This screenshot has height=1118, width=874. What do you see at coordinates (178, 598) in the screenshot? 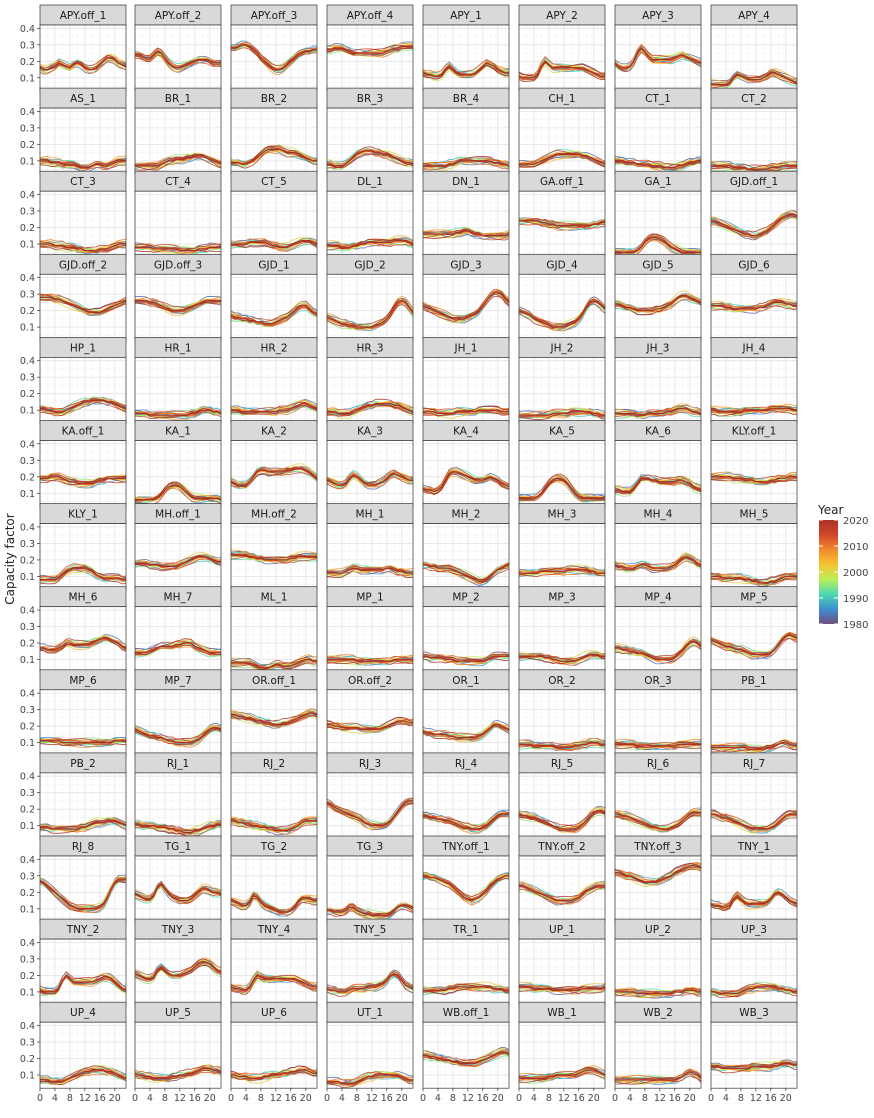
I see `facet-label: MH_7` at bounding box center [178, 598].